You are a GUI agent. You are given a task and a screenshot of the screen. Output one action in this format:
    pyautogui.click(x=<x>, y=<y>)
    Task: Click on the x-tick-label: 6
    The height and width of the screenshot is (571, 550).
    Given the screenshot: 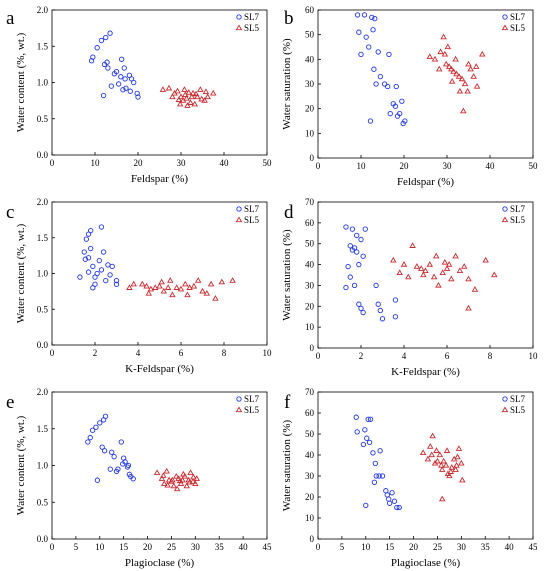 What is the action you would take?
    pyautogui.click(x=181, y=353)
    